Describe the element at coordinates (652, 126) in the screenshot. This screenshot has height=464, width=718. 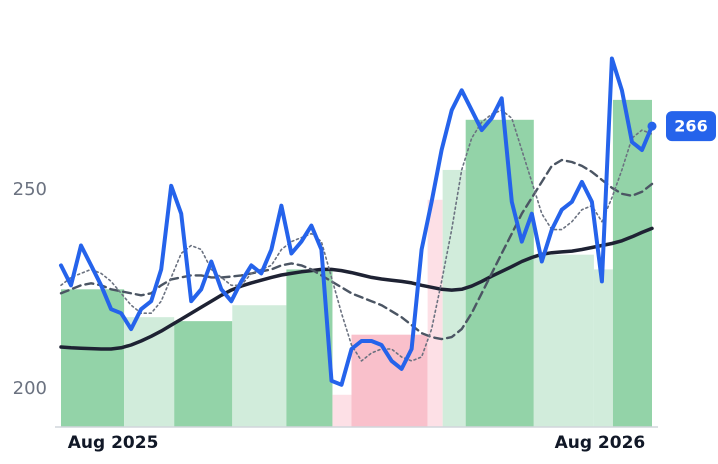
I see `last-point` at that location.